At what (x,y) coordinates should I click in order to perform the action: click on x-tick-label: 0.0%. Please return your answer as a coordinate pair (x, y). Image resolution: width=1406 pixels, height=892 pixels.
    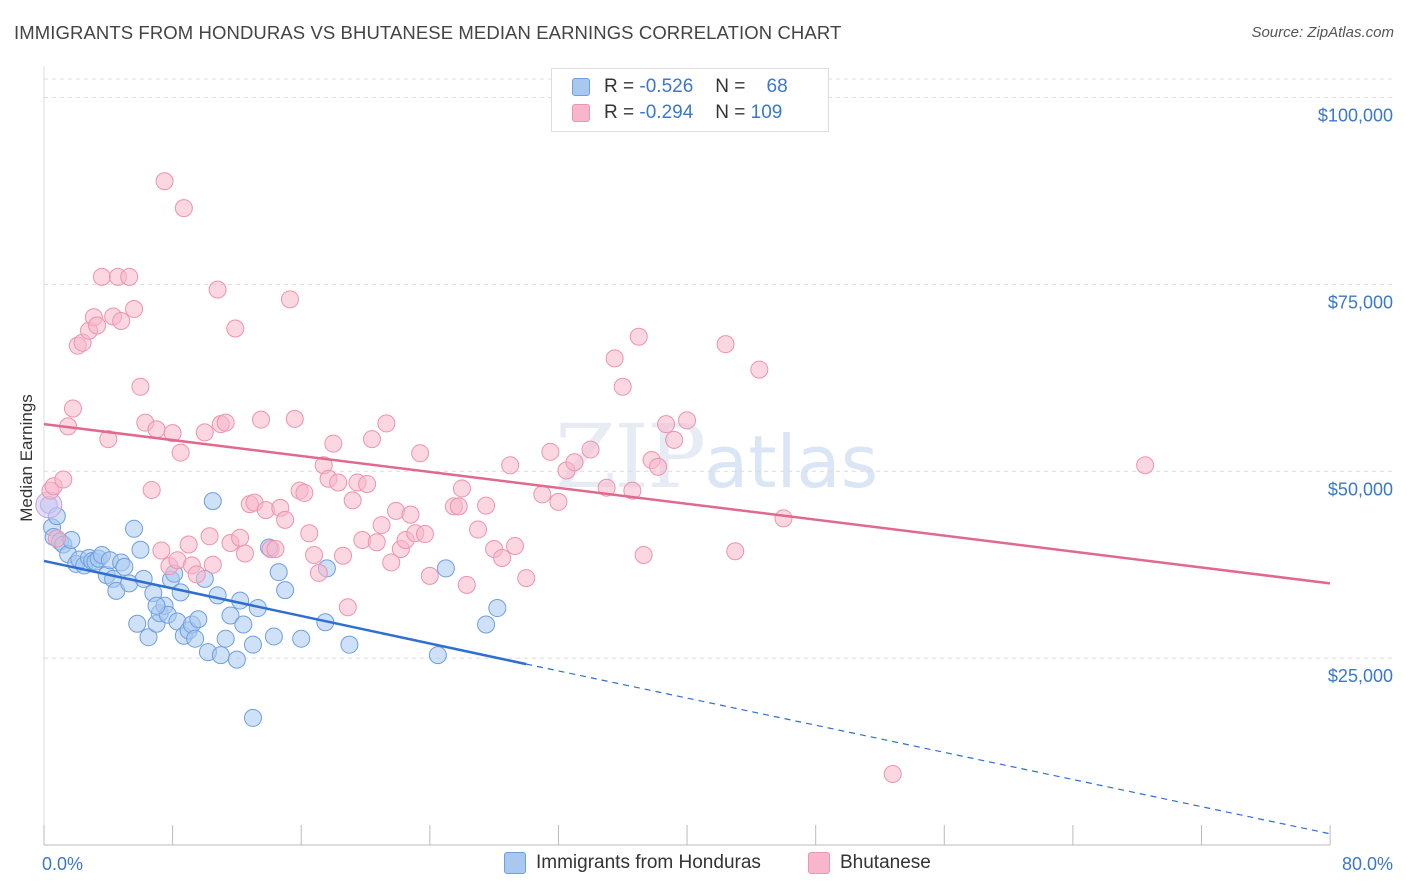
    Looking at the image, I should click on (62, 864).